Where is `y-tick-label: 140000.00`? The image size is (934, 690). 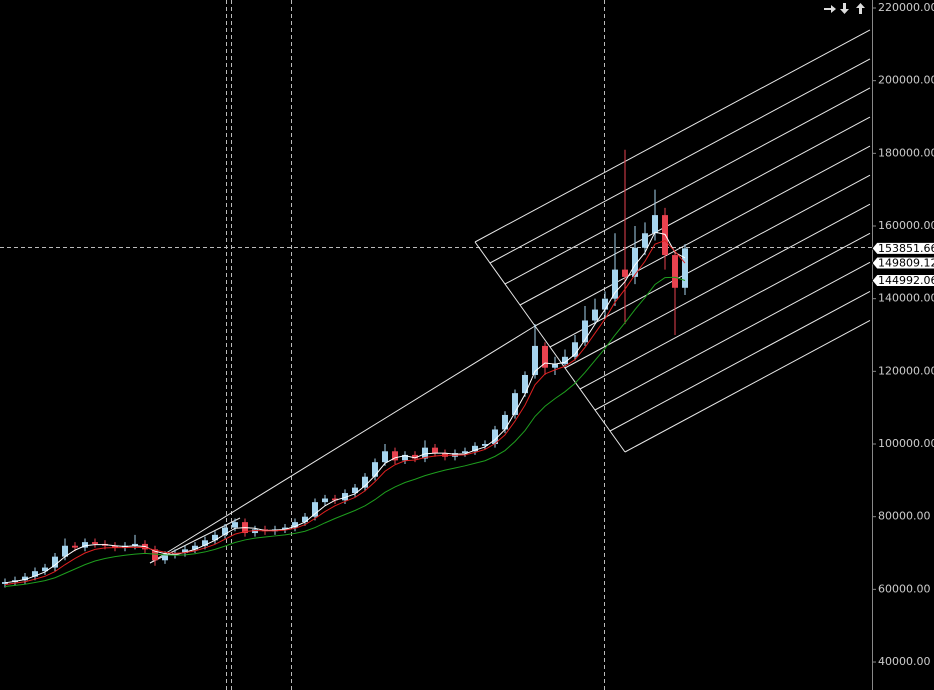
y-tick-label: 140000.00 is located at coordinates (906, 298).